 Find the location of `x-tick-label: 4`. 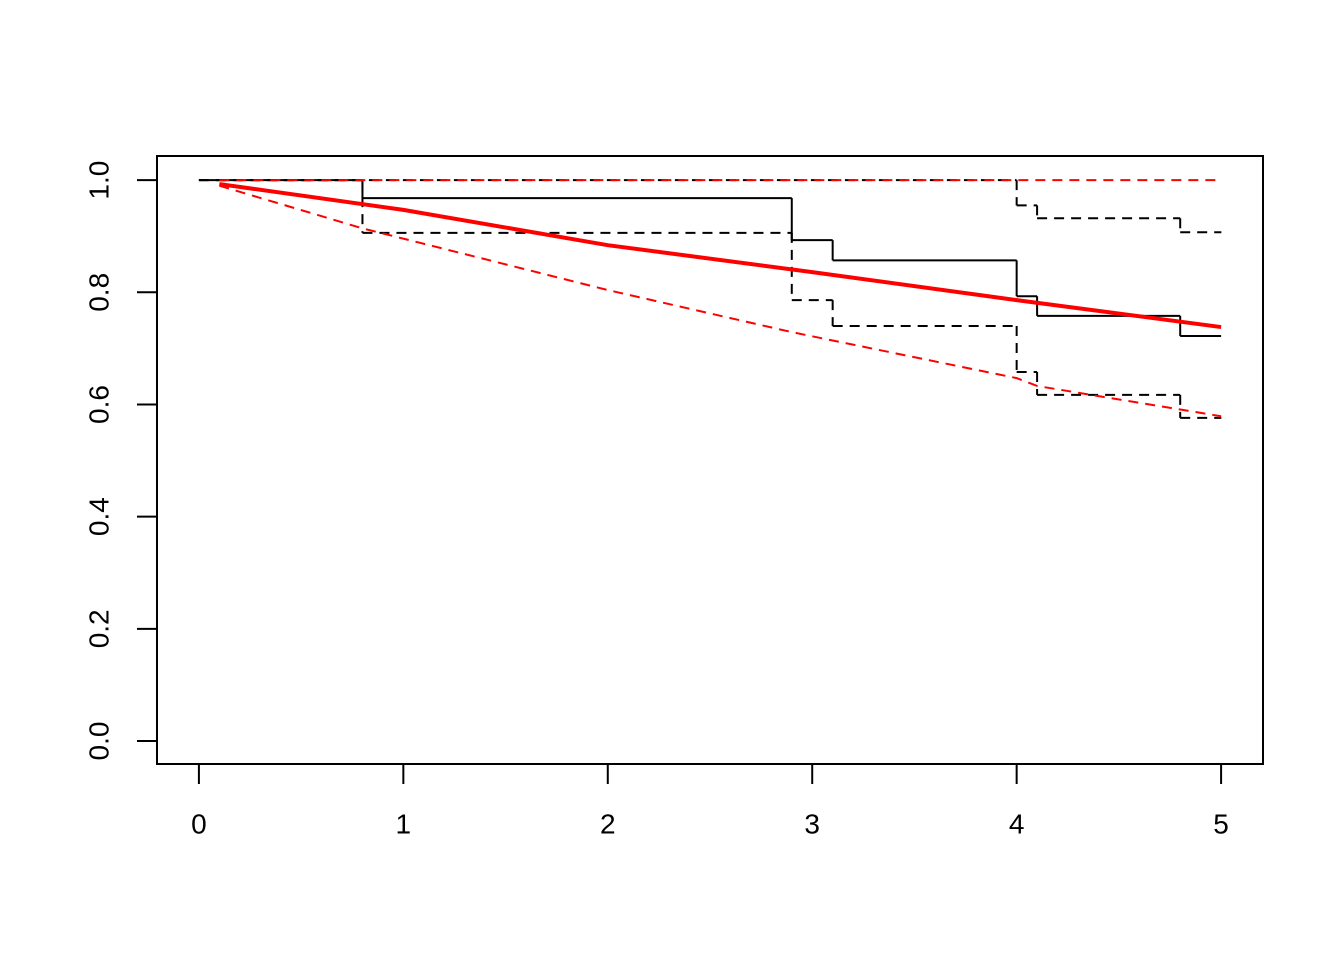

x-tick-label: 4 is located at coordinates (1017, 823).